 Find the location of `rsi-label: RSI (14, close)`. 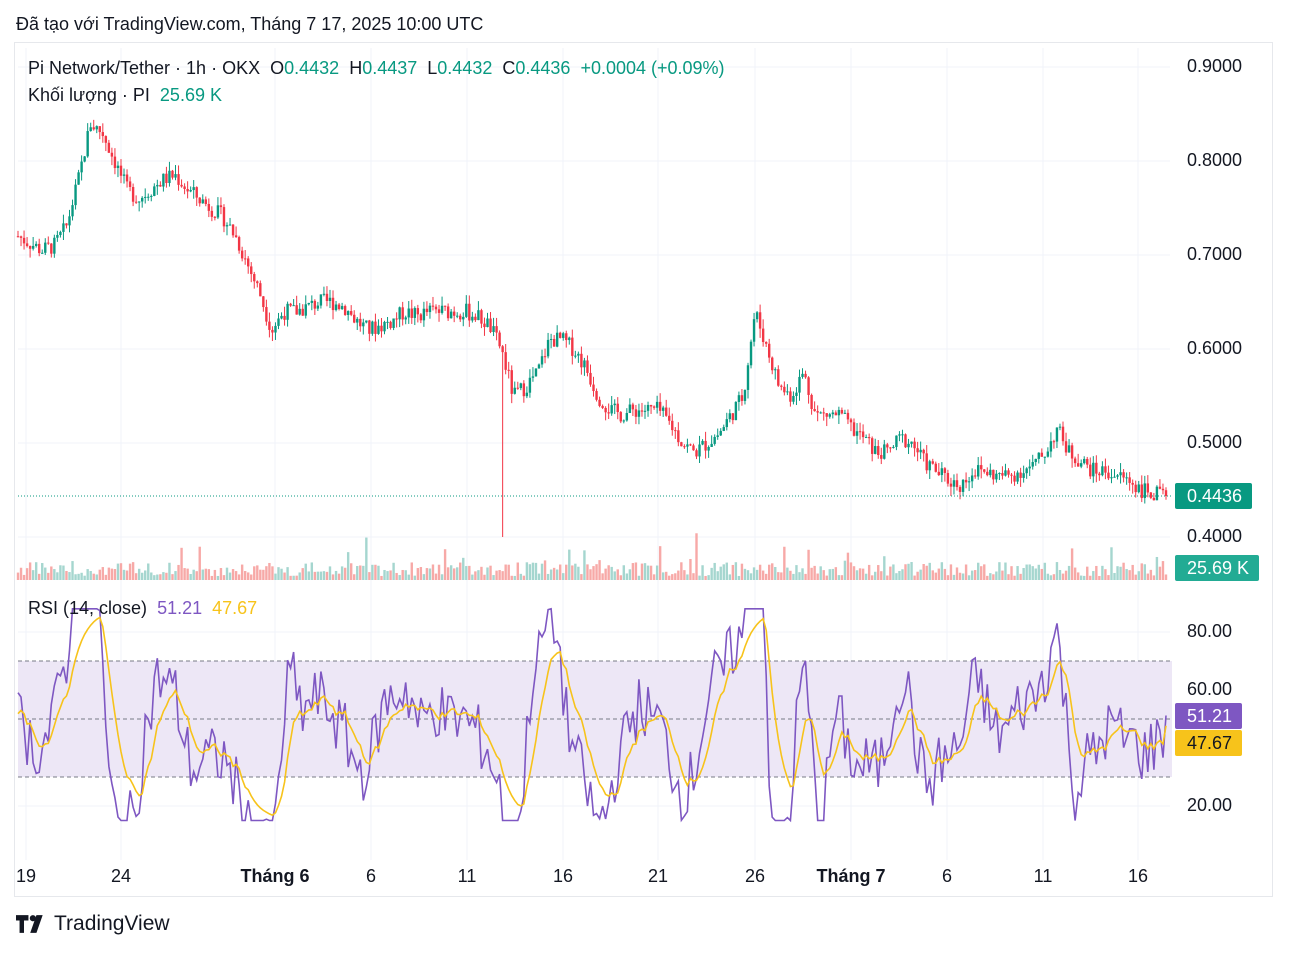

rsi-label: RSI (14, close) is located at coordinates (88, 608).